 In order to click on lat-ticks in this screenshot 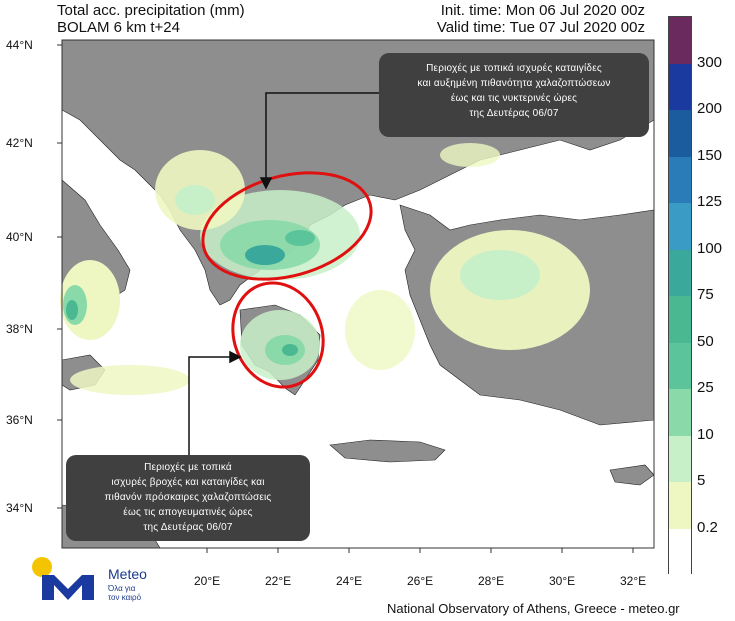, I will do `click(59, 276)`.